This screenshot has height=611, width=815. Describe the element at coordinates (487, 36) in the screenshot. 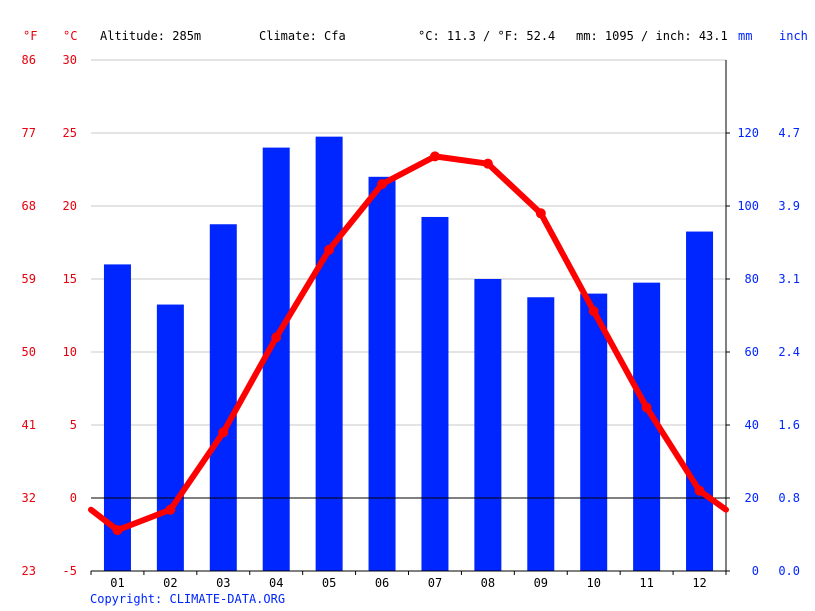

I see `average-temperature-label: °C: 11.3 / °F: 52.4` at that location.